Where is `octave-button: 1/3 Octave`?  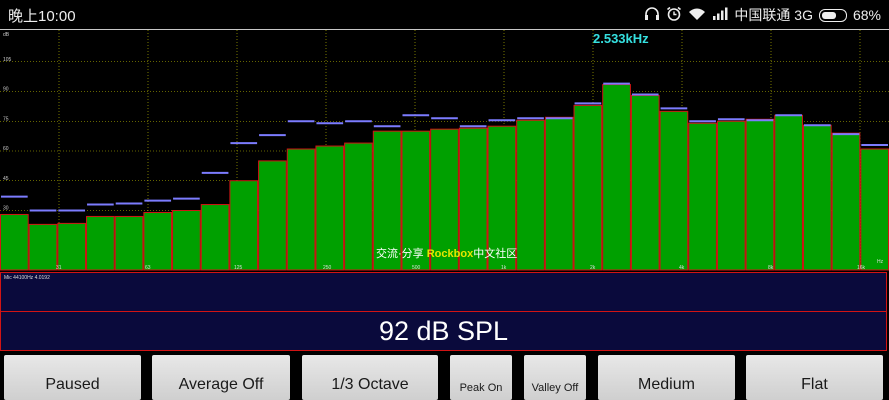 octave-button: 1/3 Octave is located at coordinates (370, 377).